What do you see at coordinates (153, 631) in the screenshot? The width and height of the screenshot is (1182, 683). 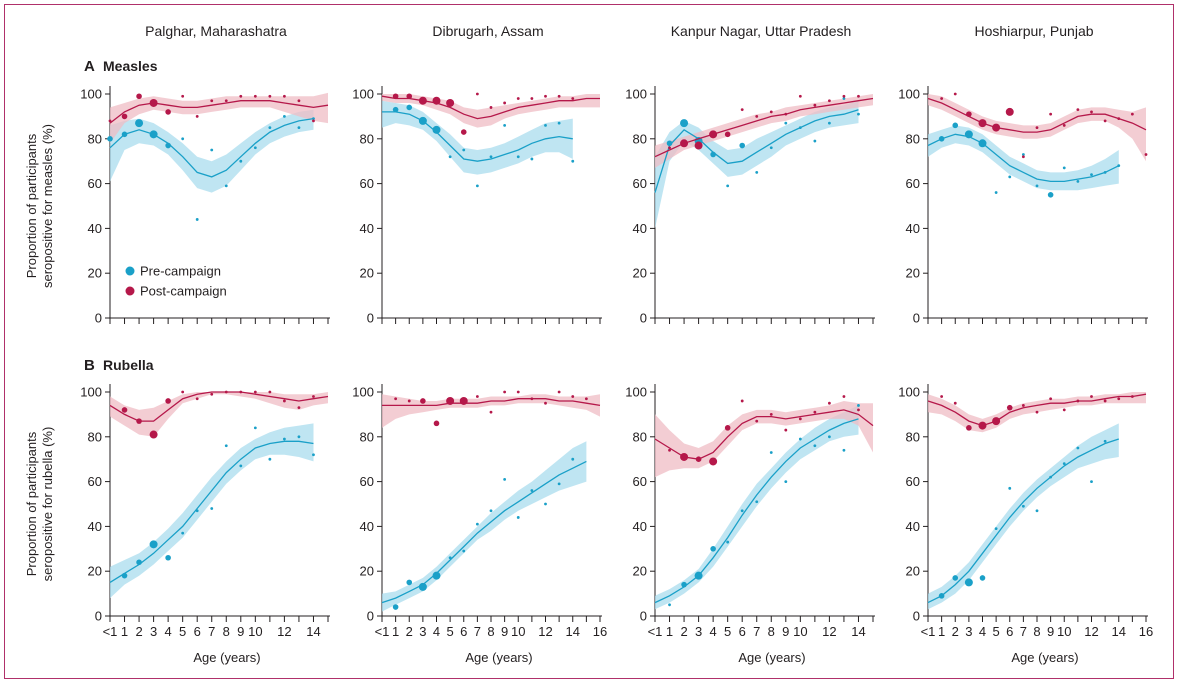 I see `x-tick-label: 3` at bounding box center [153, 631].